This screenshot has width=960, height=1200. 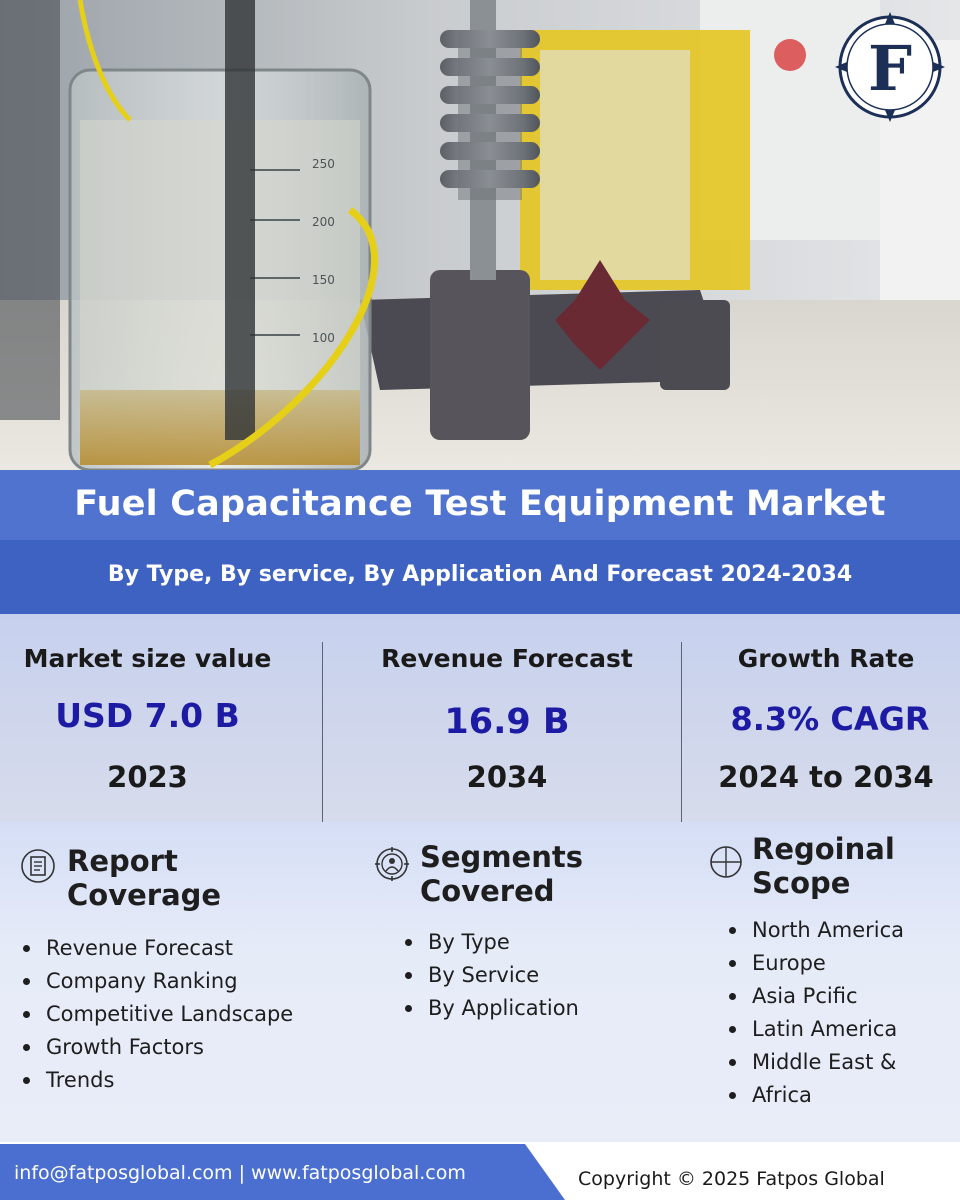 What do you see at coordinates (826, 777) in the screenshot?
I see `stat-year: 2024 to 2034` at bounding box center [826, 777].